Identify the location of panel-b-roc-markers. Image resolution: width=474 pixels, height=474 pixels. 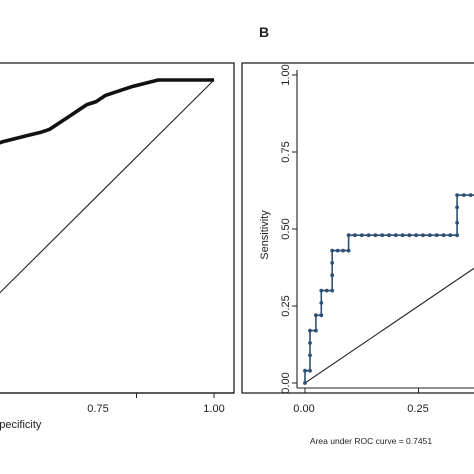
(388, 289).